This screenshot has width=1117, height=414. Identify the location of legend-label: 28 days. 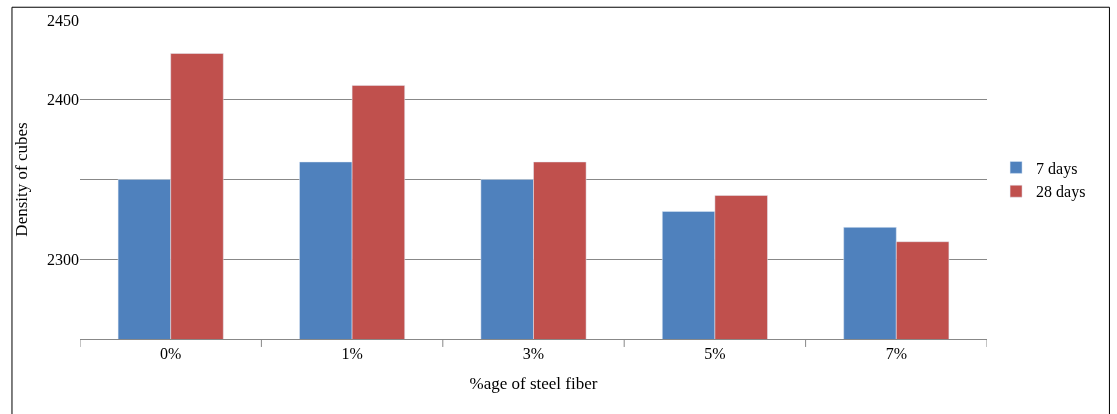
(1061, 192).